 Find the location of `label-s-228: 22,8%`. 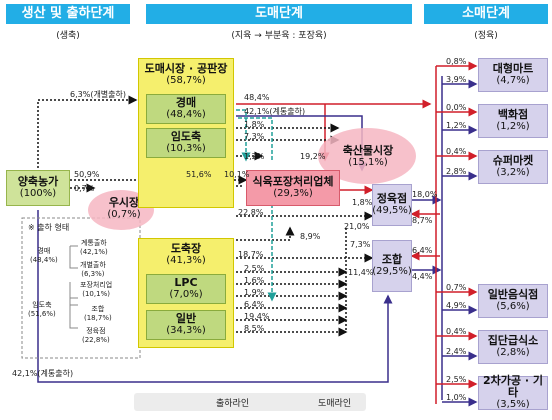

label-s-228: 22,8% is located at coordinates (251, 212).